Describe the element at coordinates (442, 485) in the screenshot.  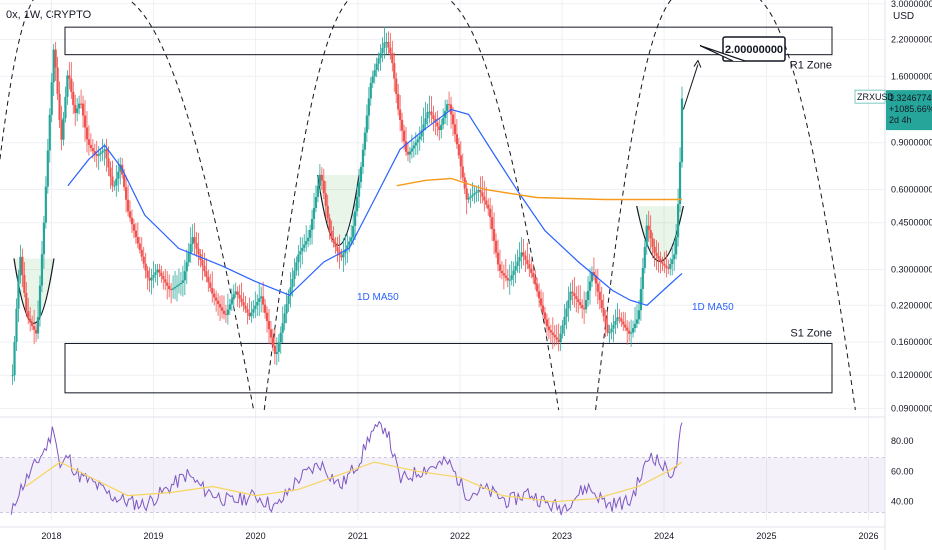
I see `rsi-band` at that location.